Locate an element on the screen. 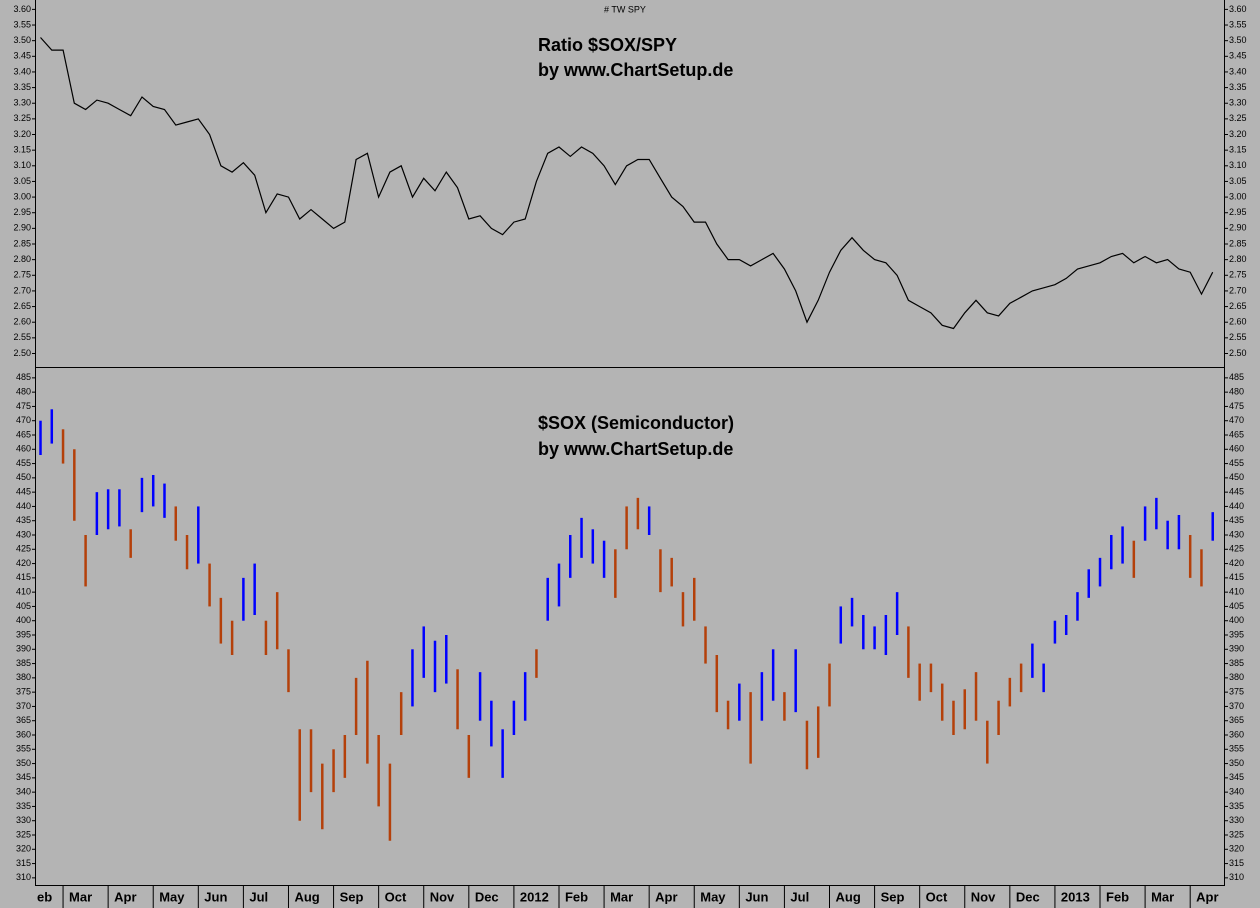 The height and width of the screenshot is (908, 1260). y-tick-label: 410 is located at coordinates (23, 592).